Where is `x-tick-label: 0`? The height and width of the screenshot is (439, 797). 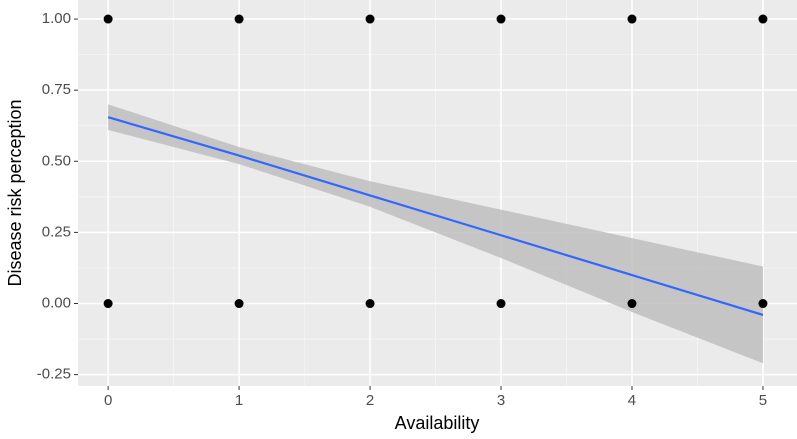
x-tick-label: 0 is located at coordinates (108, 400).